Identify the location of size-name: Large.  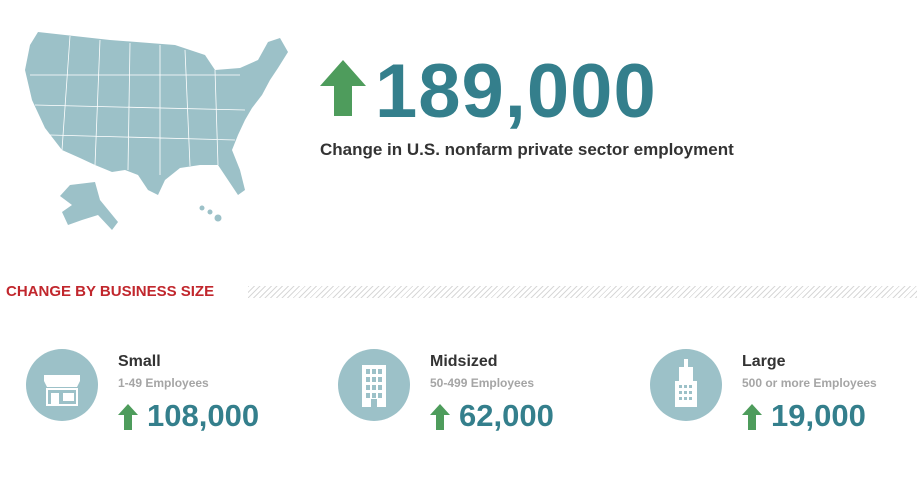
(764, 361).